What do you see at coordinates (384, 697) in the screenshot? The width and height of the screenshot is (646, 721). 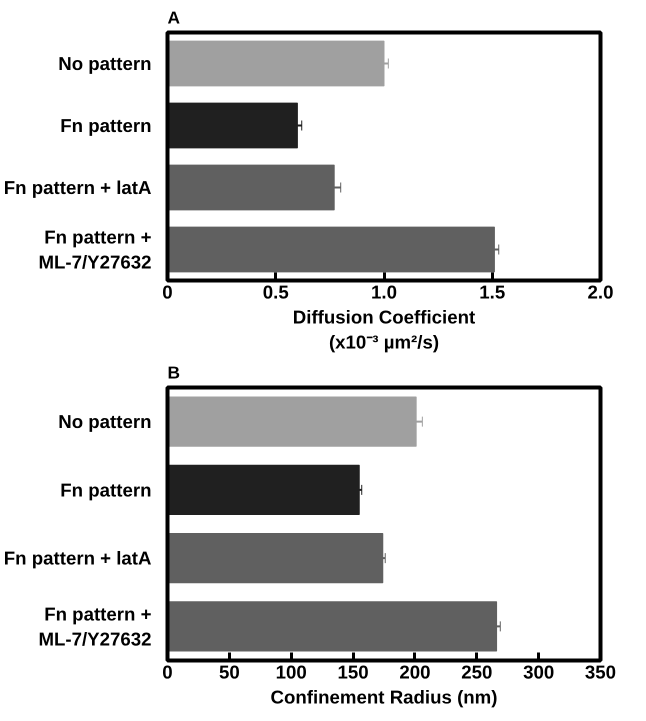 I see `x-axis-title: Confinement Radius (nm)` at bounding box center [384, 697].